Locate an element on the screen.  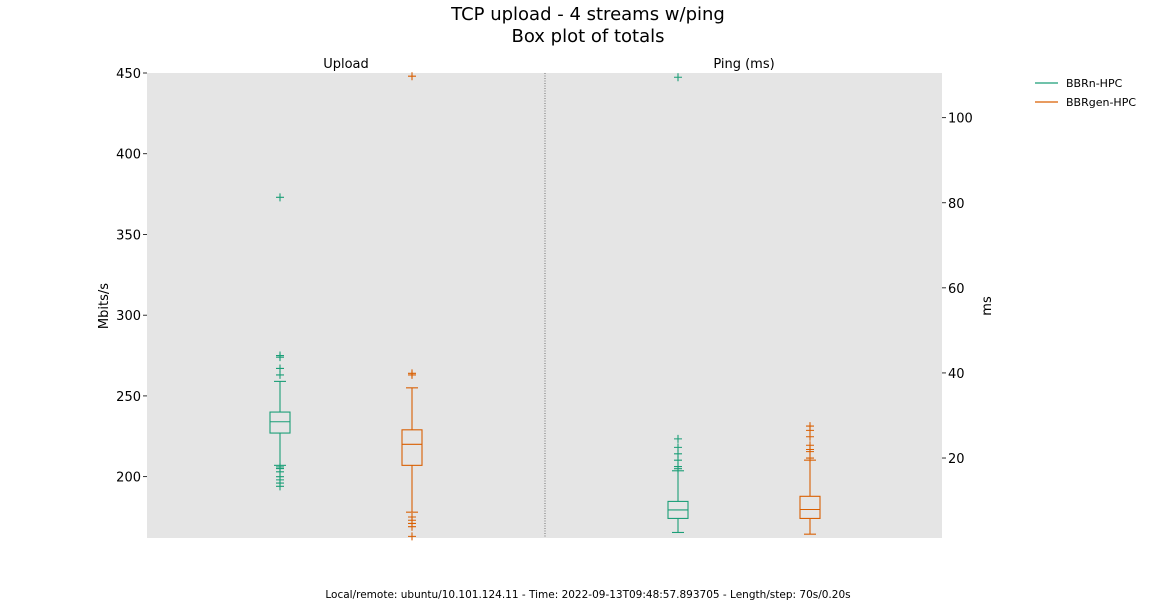
left-tick-label: 450 is located at coordinates (128, 74).